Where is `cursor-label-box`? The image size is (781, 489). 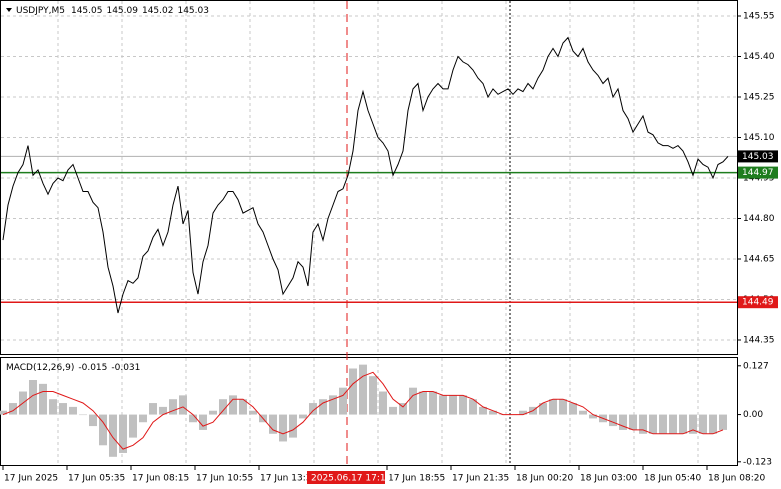
cursor-label-box is located at coordinates (346, 477).